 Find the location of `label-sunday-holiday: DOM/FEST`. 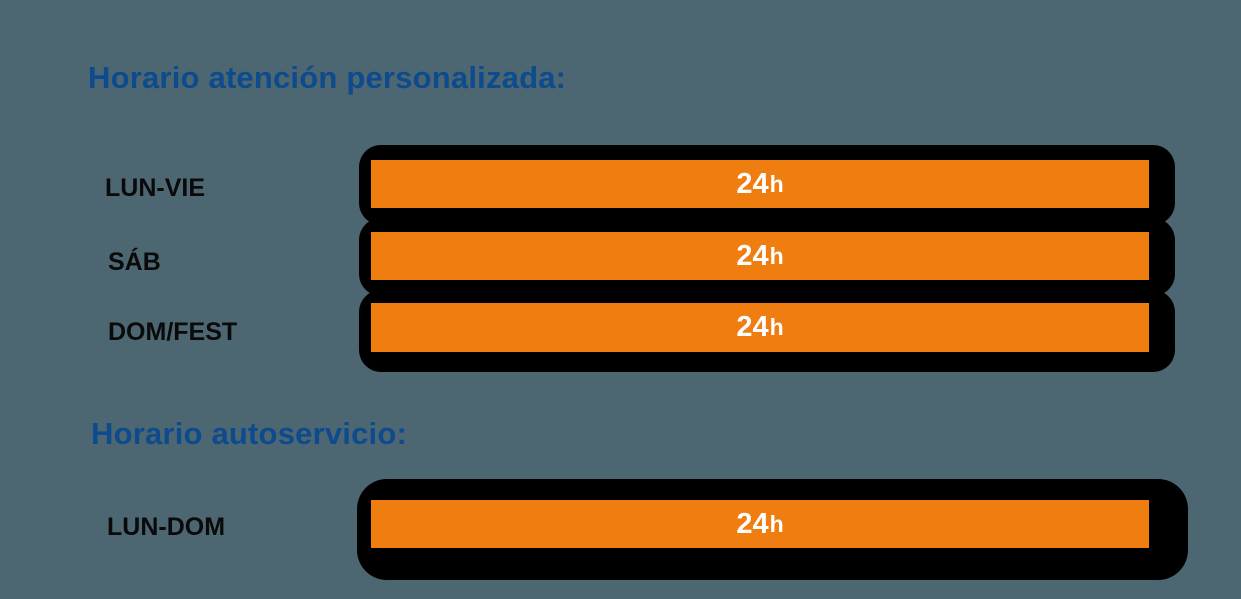

label-sunday-holiday: DOM/FEST is located at coordinates (173, 332).